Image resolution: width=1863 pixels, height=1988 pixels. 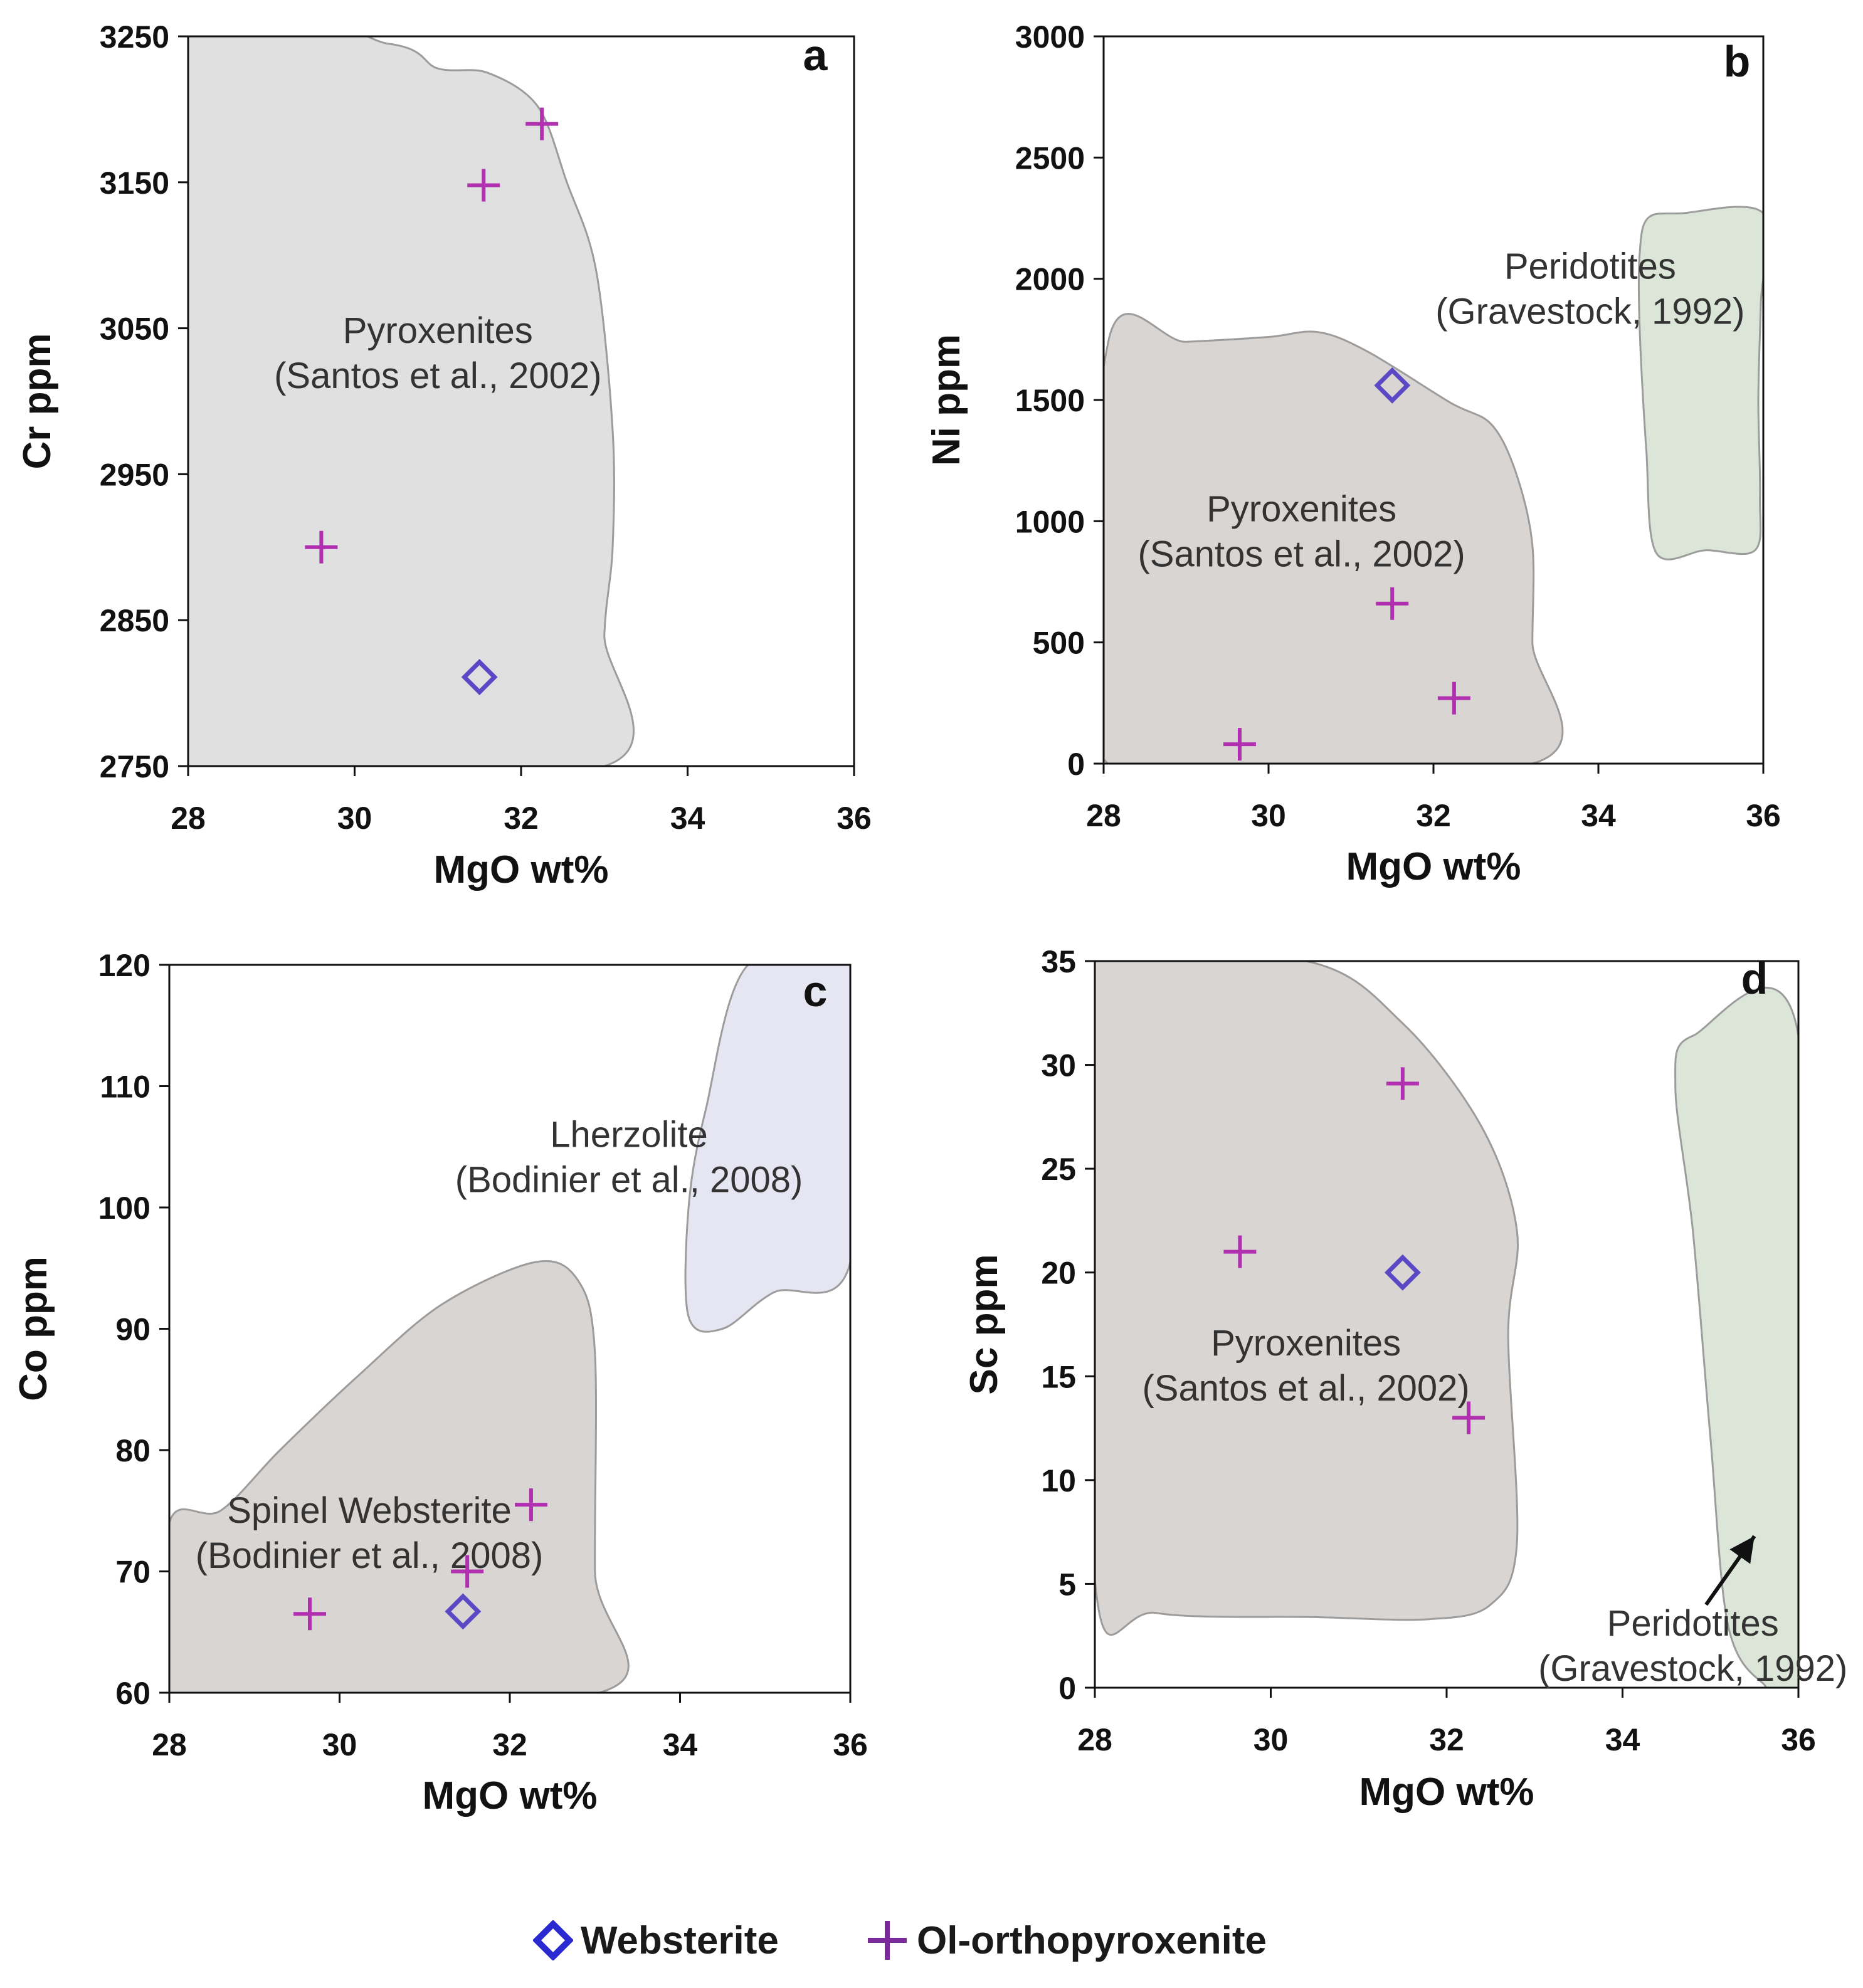 What do you see at coordinates (1059, 643) in the screenshot?
I see `y-tick-label: 500` at bounding box center [1059, 643].